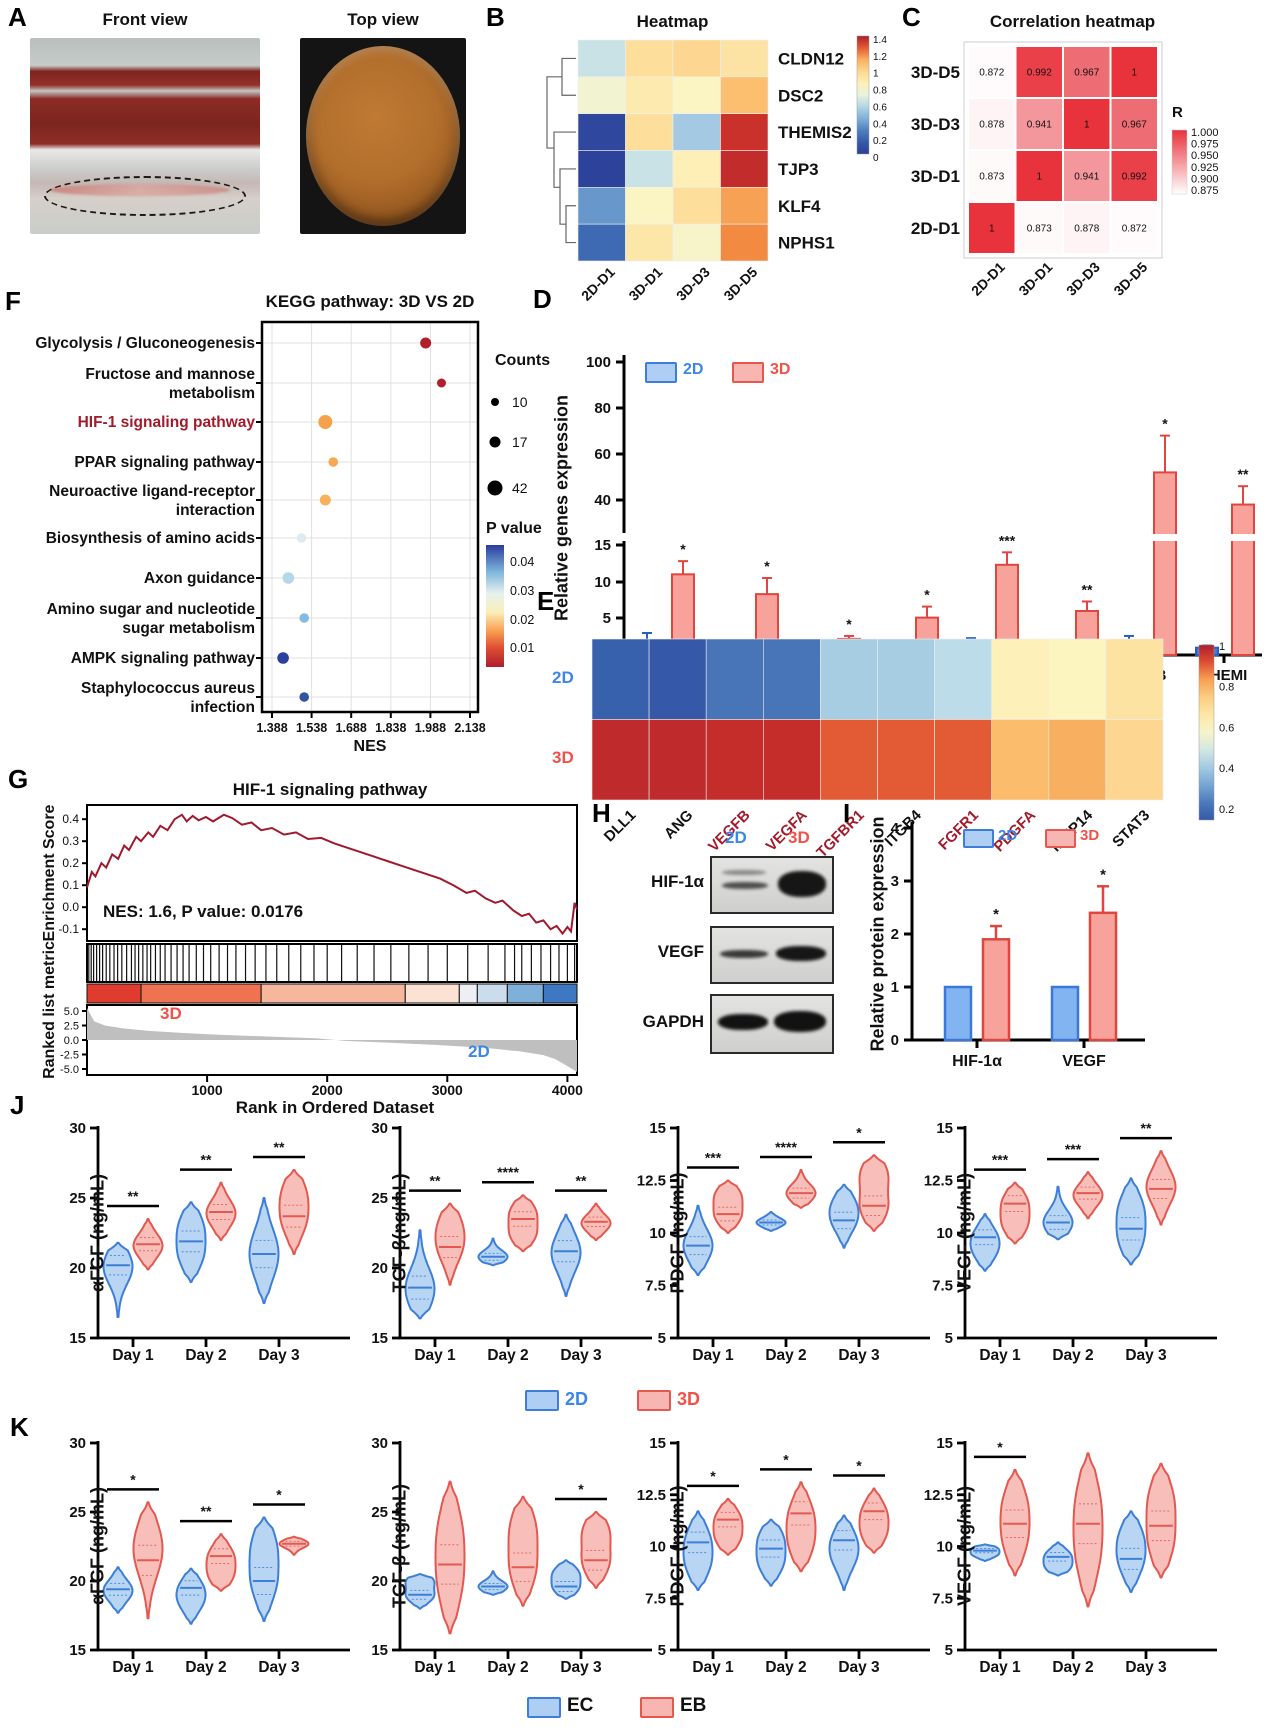 The height and width of the screenshot is (1730, 1269). What do you see at coordinates (542, 1400) in the screenshot?
I see `panel-j-swatch-2d` at bounding box center [542, 1400].